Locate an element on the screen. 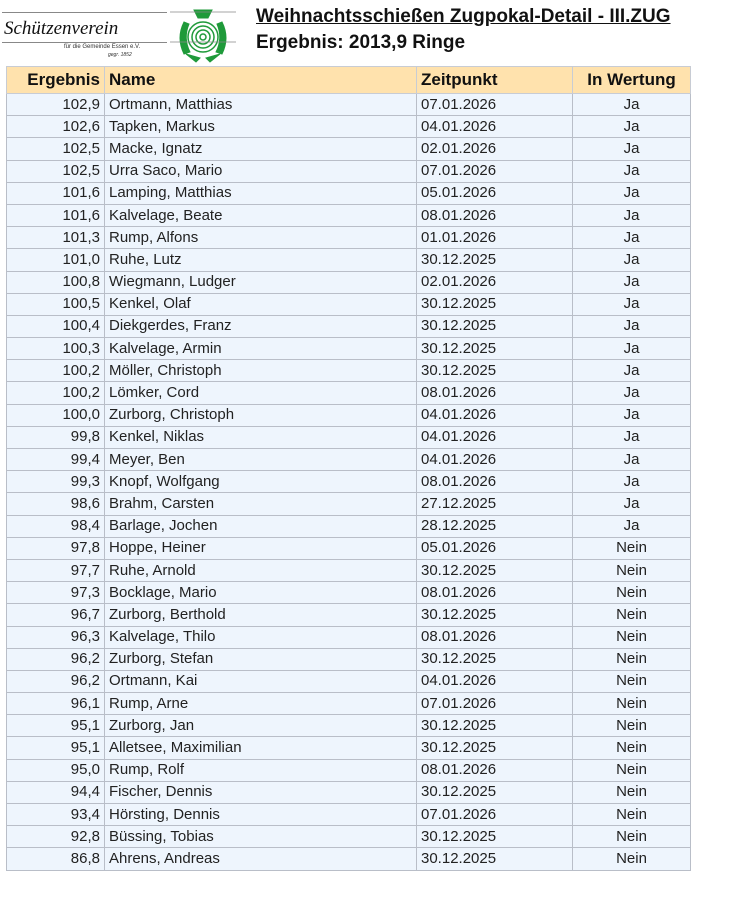 The image size is (743, 899). table-row: 96,1 Rump, Arne 07.01.2026 Nein is located at coordinates (348, 704).